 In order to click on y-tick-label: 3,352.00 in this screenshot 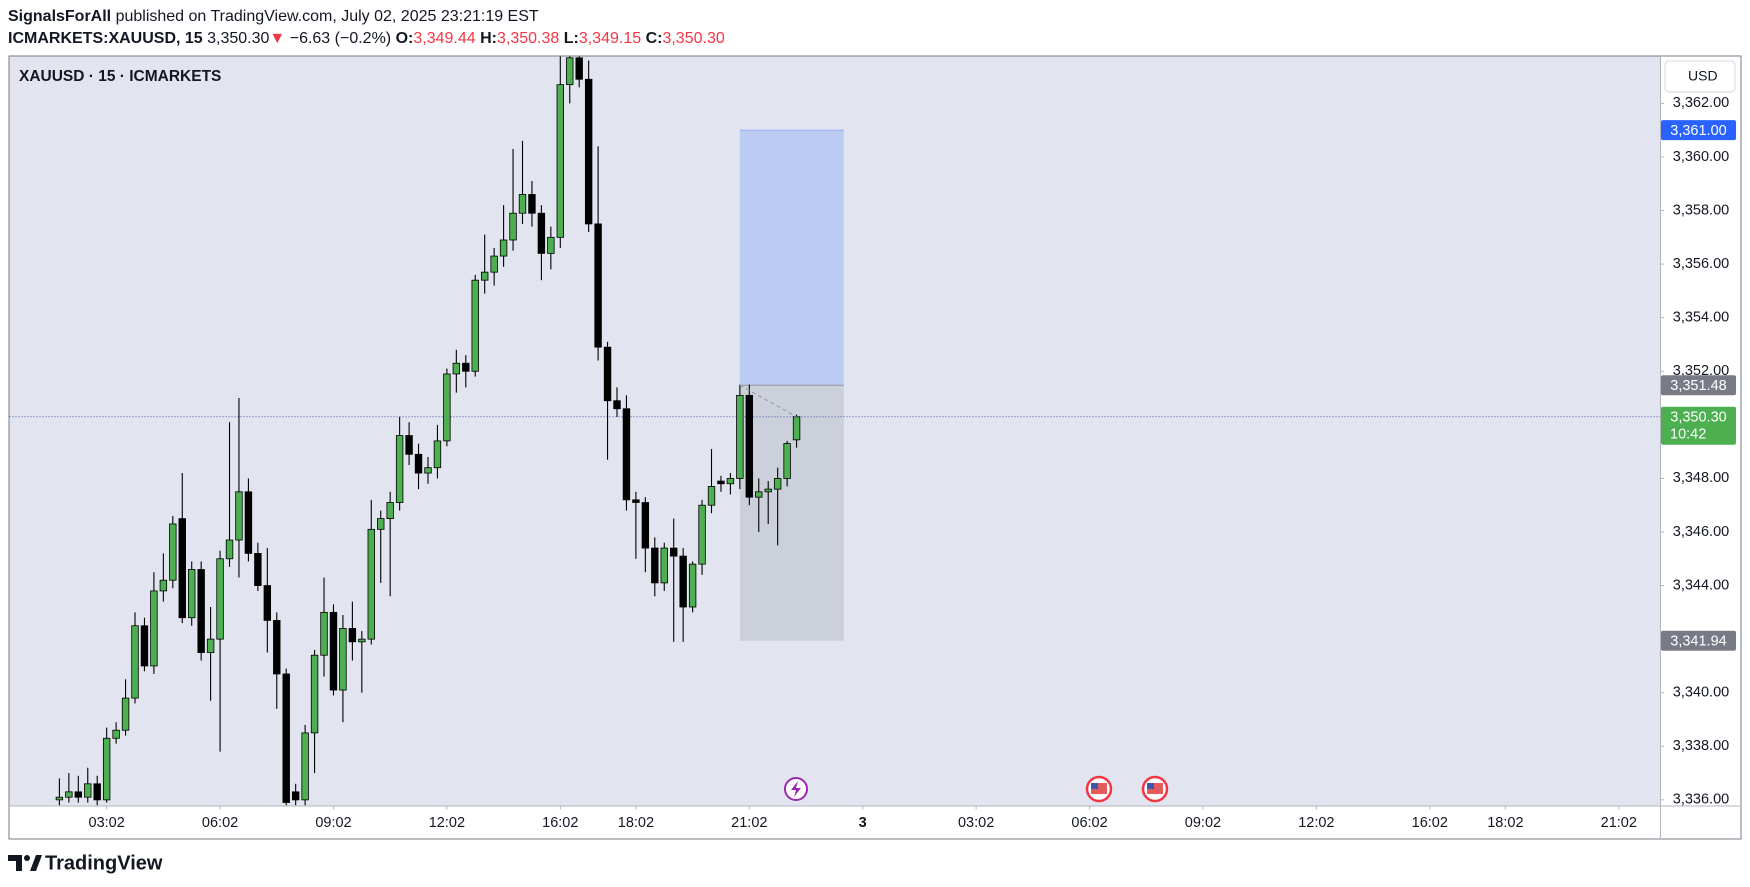, I will do `click(1701, 371)`.